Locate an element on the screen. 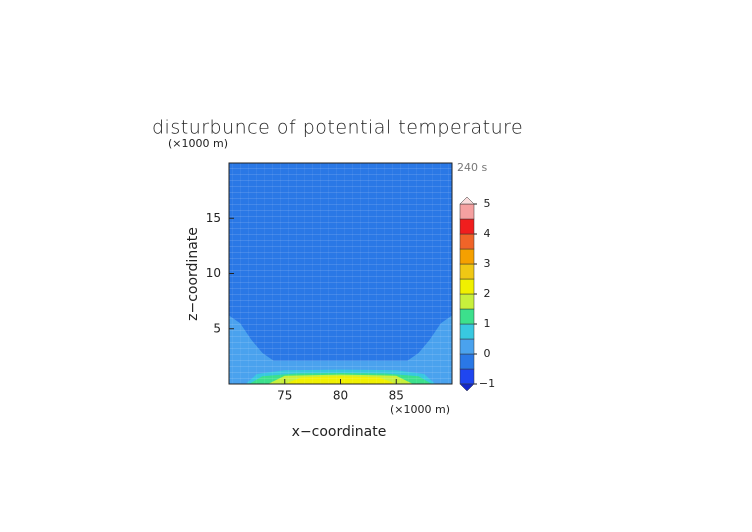  colorbar-tick-label: 1 is located at coordinates (487, 323).